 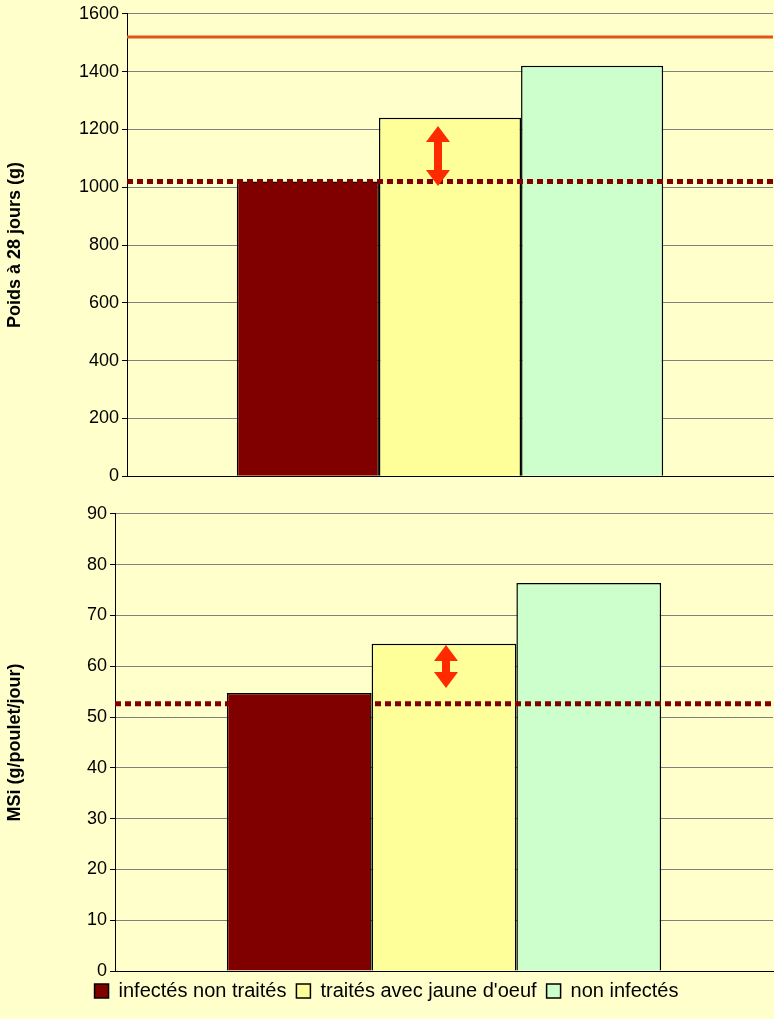 What do you see at coordinates (98, 70) in the screenshot?
I see `y-tick-label: 1400` at bounding box center [98, 70].